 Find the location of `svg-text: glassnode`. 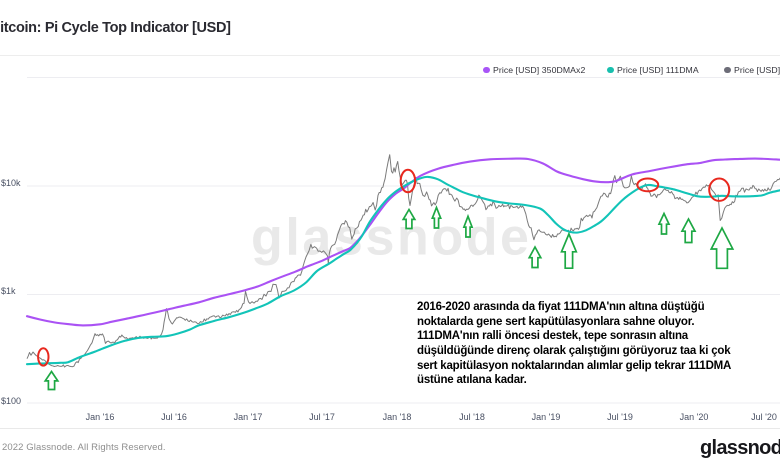

svg-text: glassnode is located at coordinates (391, 238).